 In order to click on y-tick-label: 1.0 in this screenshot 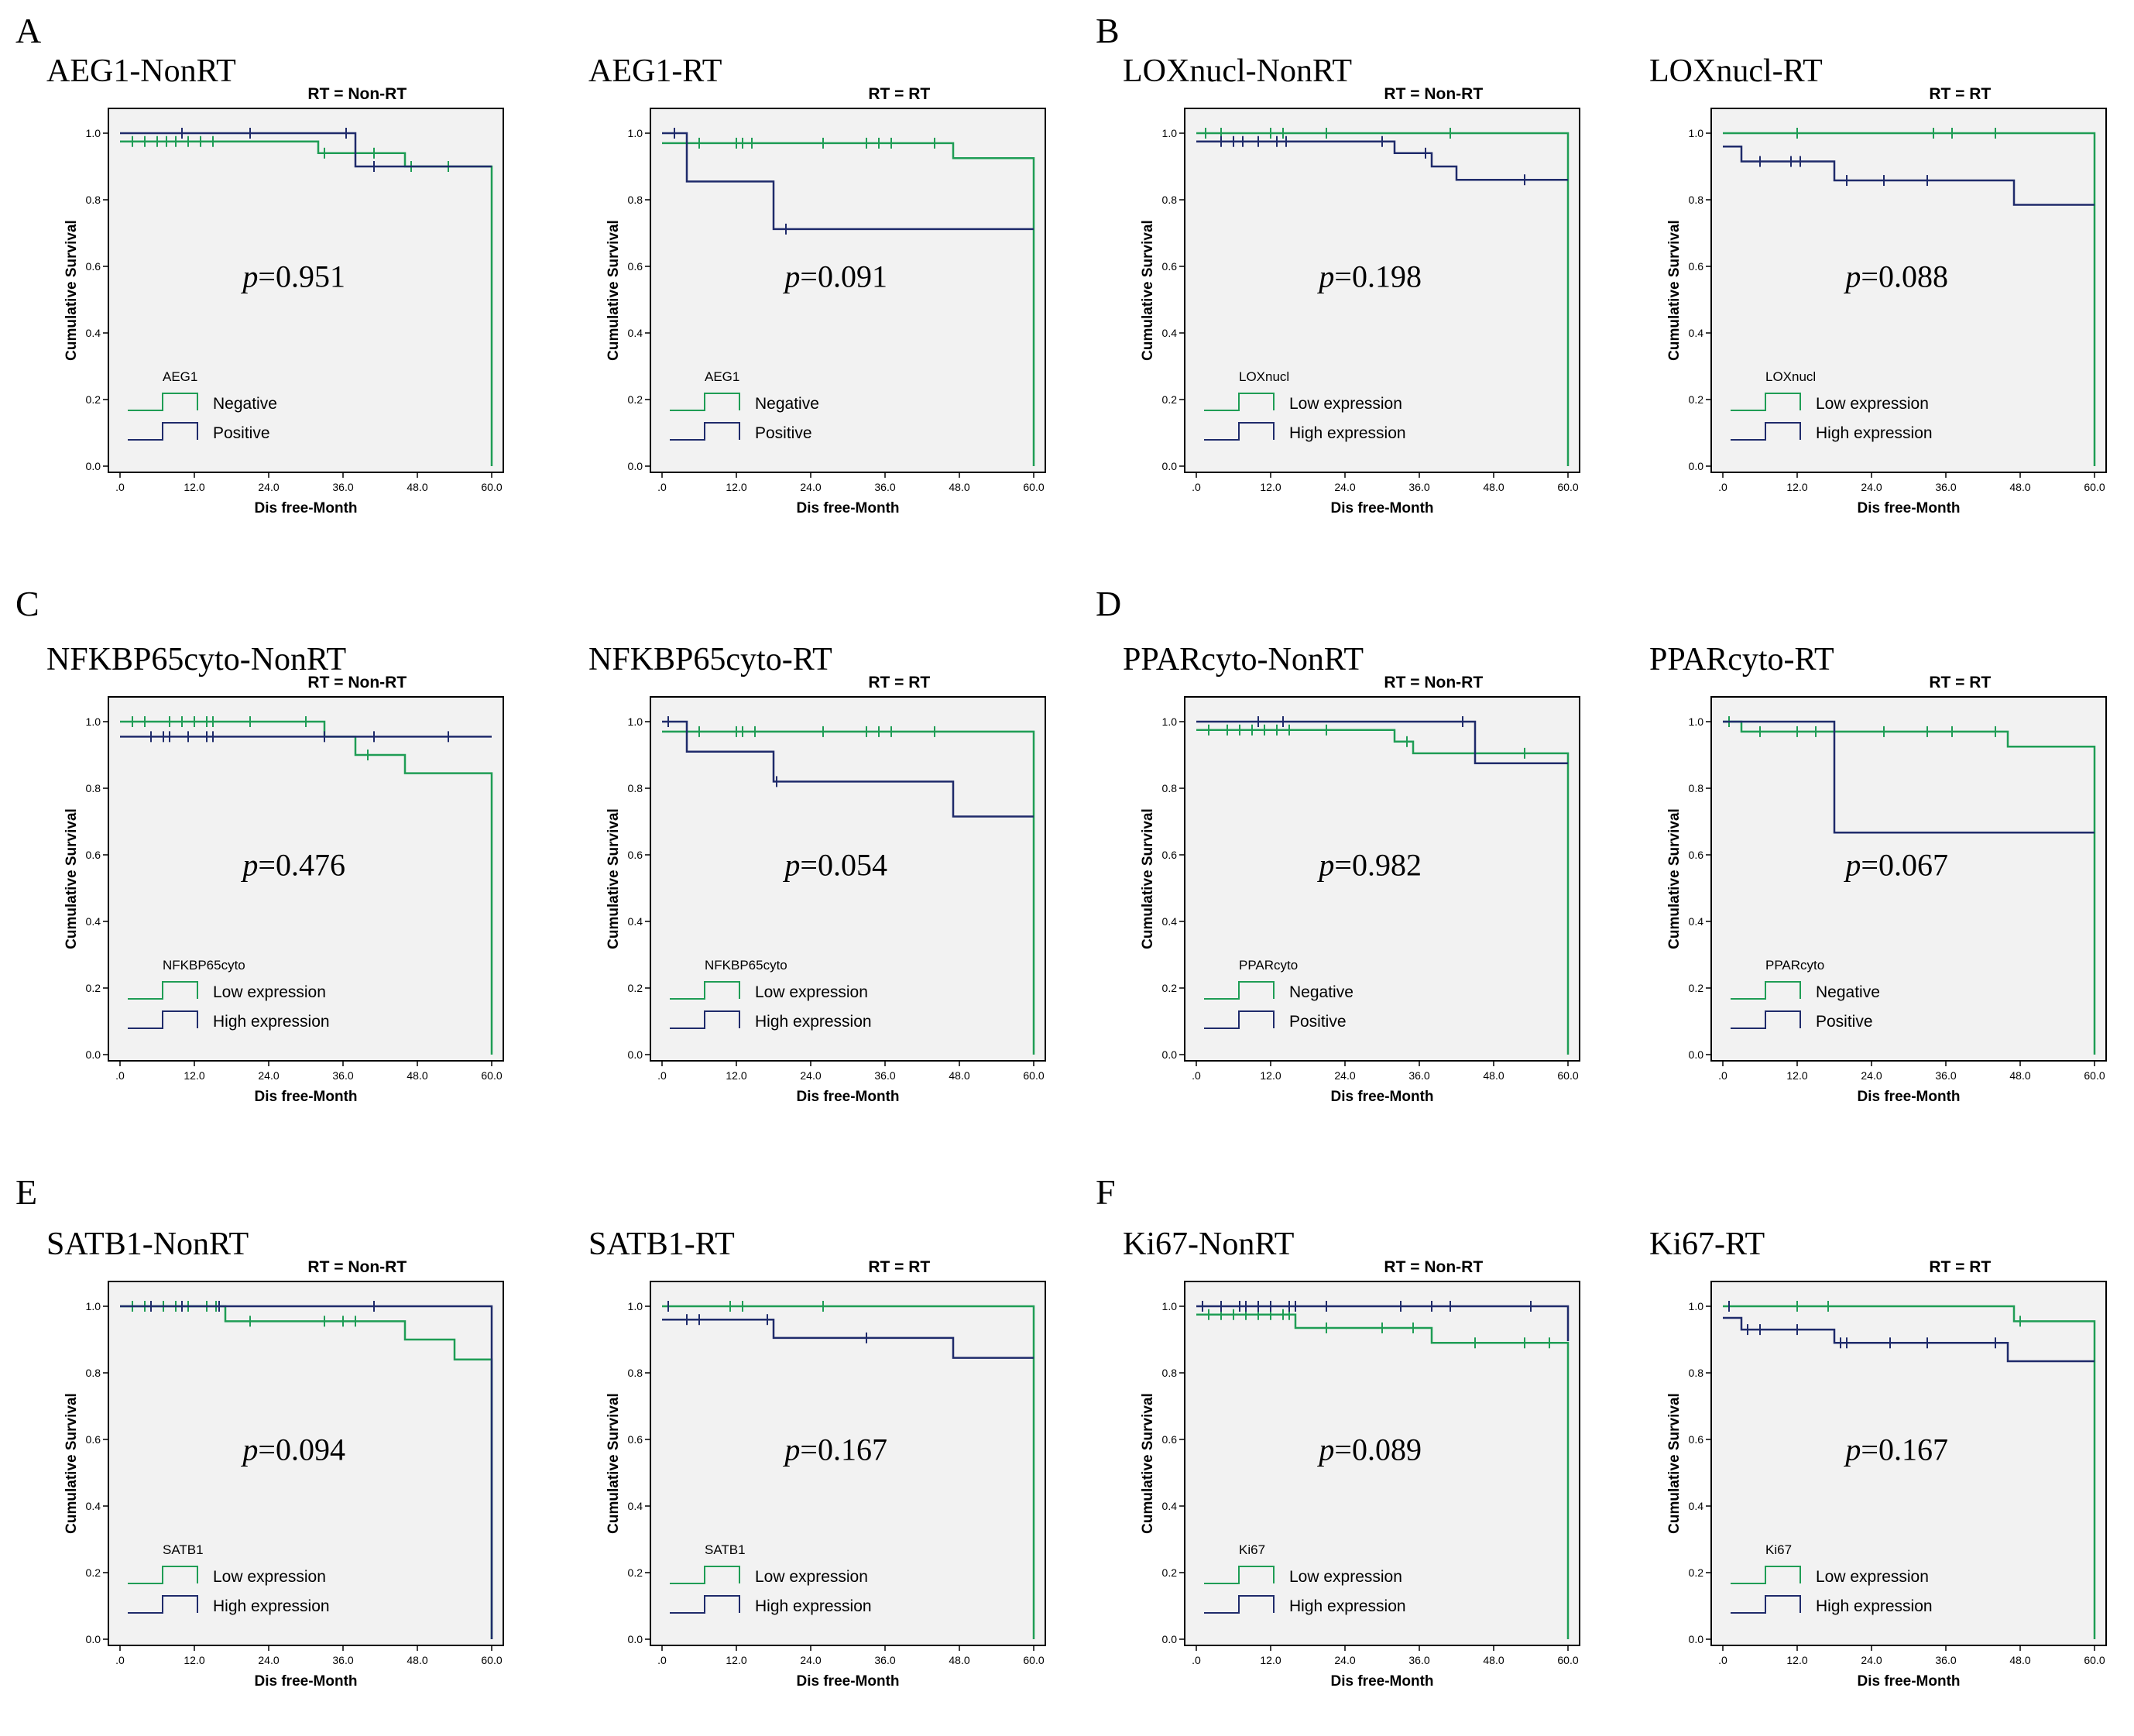, I will do `click(1696, 1306)`.